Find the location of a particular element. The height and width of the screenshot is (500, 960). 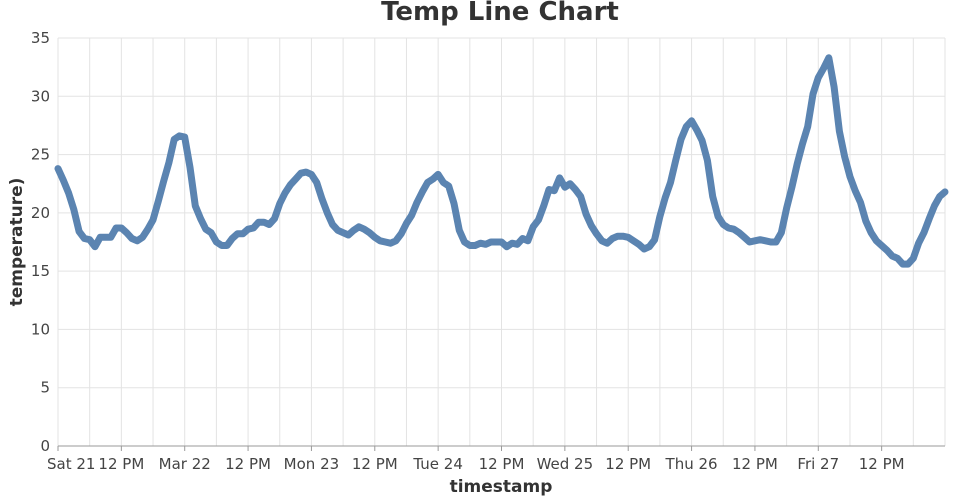

y-tick-label: 0 is located at coordinates (45, 446).